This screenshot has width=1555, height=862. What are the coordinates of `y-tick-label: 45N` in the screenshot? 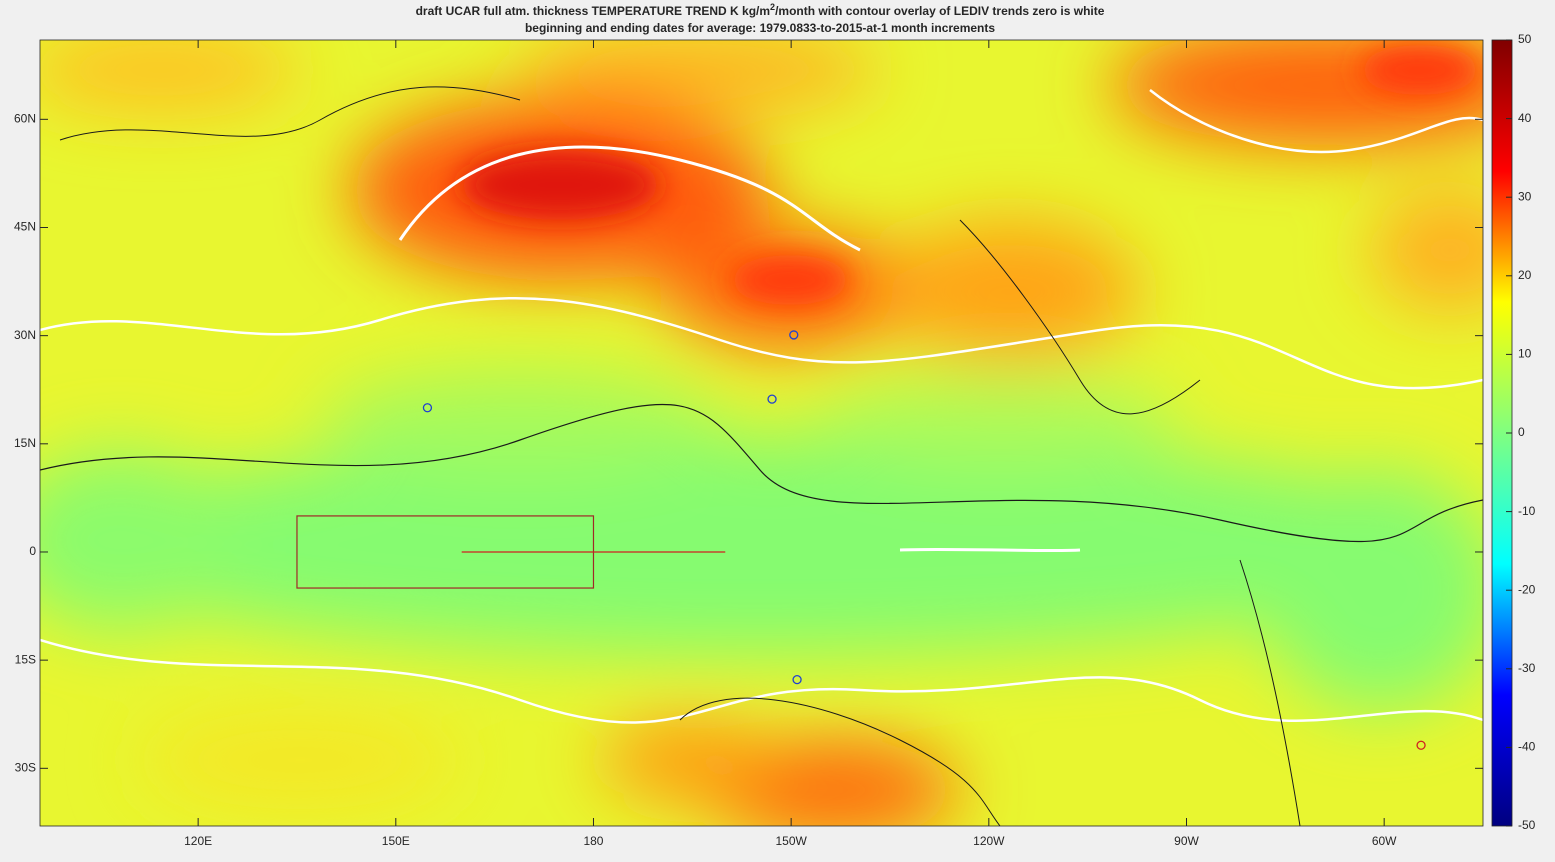 It's located at (25, 227).